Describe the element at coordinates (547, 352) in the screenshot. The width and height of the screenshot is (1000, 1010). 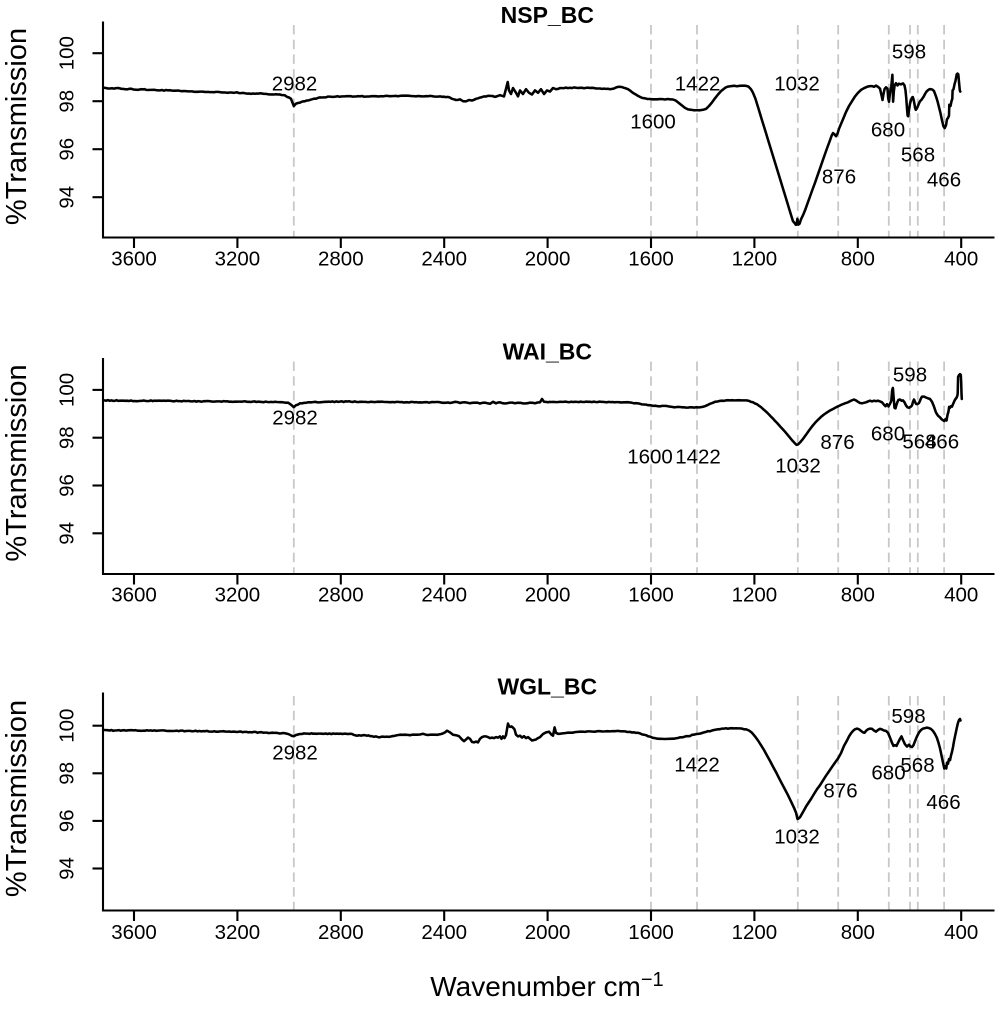
I see `svg-text: WAI_BC` at that location.